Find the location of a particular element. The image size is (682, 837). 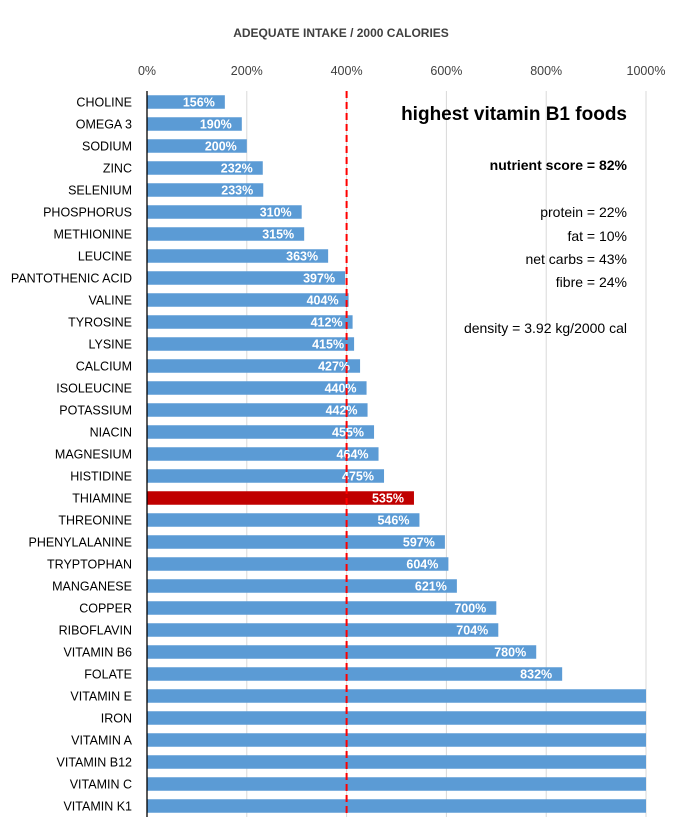

x-tick-label: 200% is located at coordinates (247, 71).